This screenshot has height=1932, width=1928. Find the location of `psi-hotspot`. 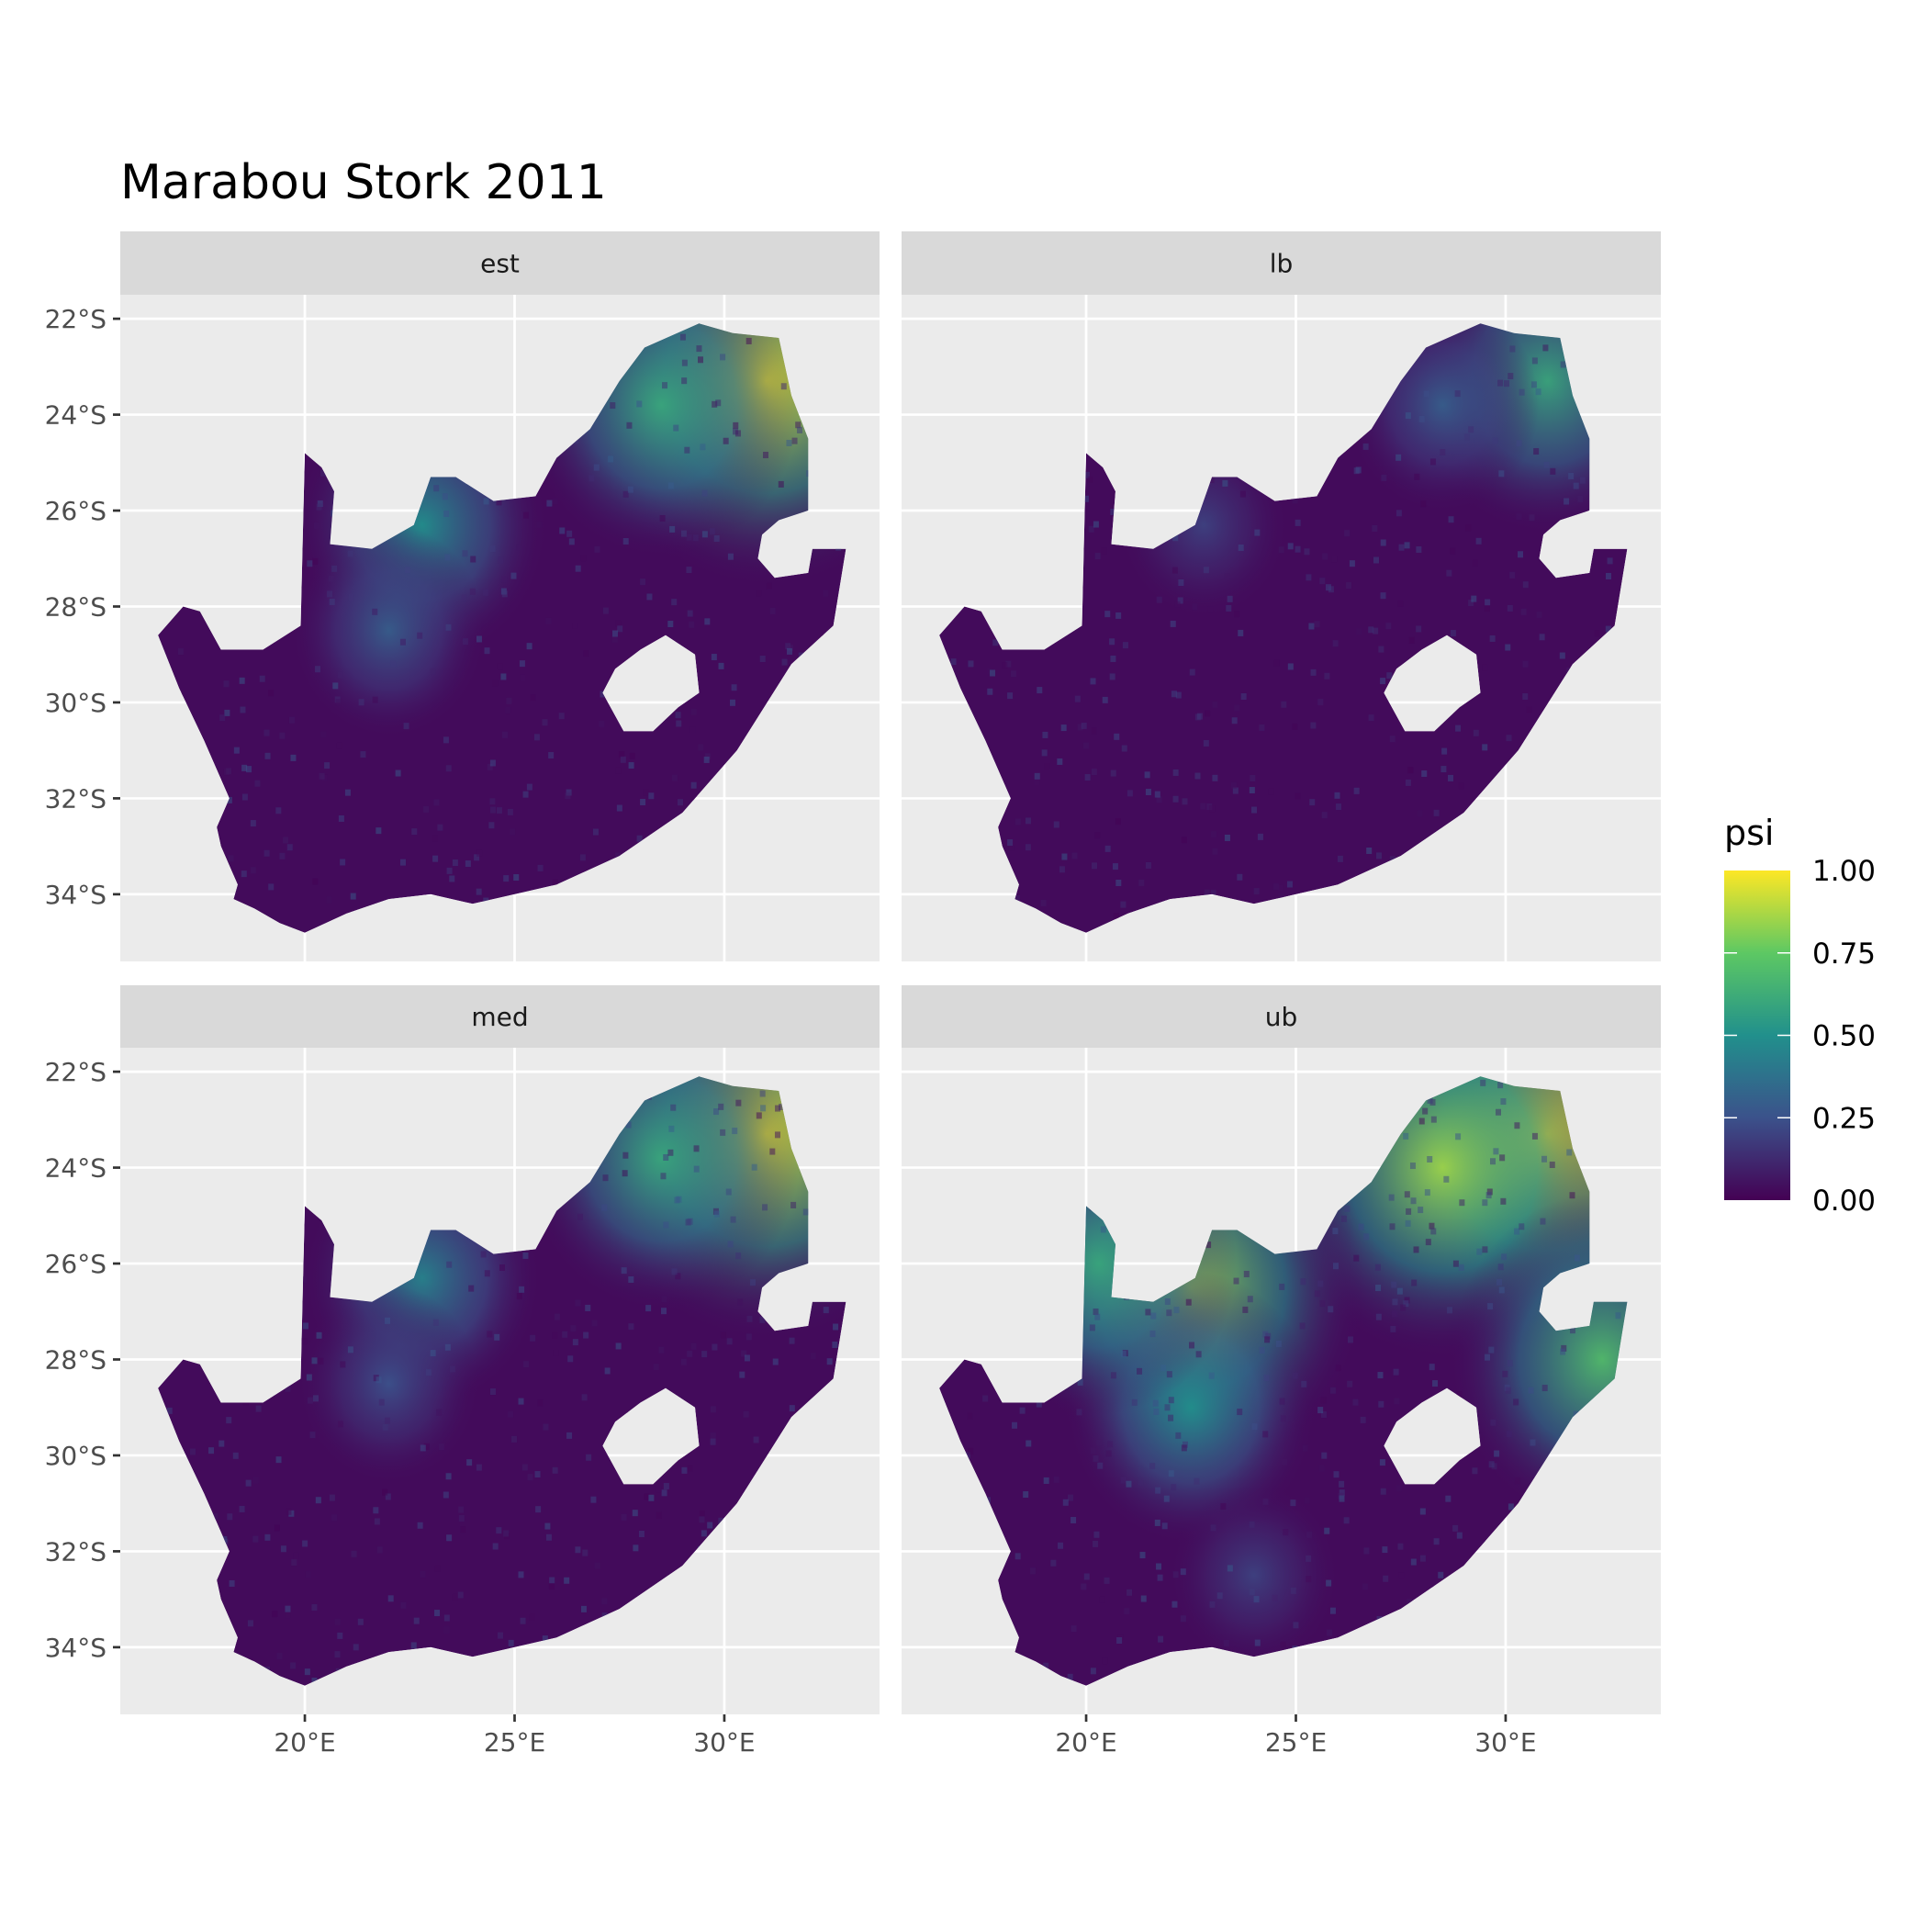

psi-hotspot is located at coordinates (1539, 1359).